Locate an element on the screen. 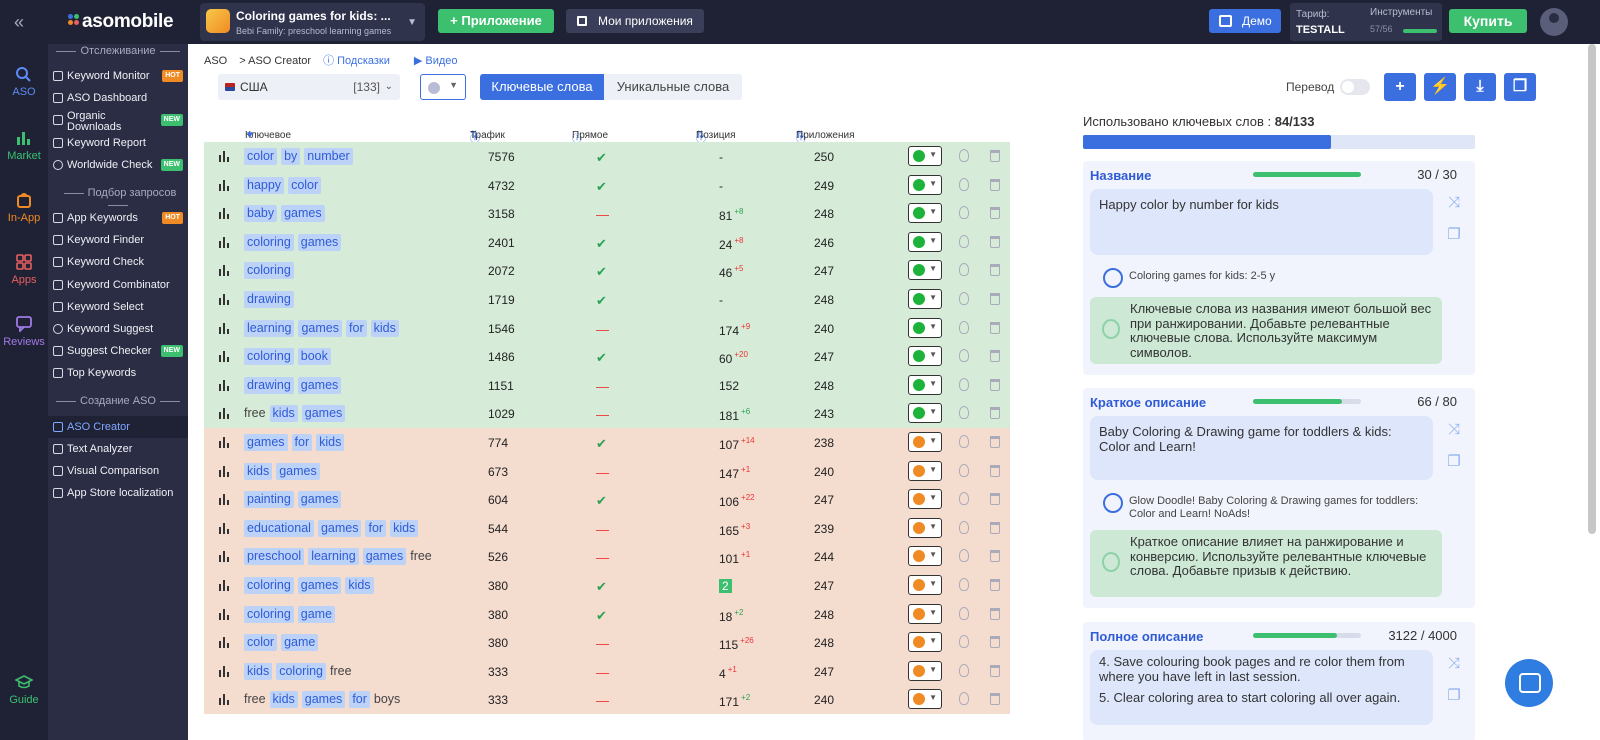 The height and width of the screenshot is (740, 1600). scrollbar is located at coordinates (1592, 289).